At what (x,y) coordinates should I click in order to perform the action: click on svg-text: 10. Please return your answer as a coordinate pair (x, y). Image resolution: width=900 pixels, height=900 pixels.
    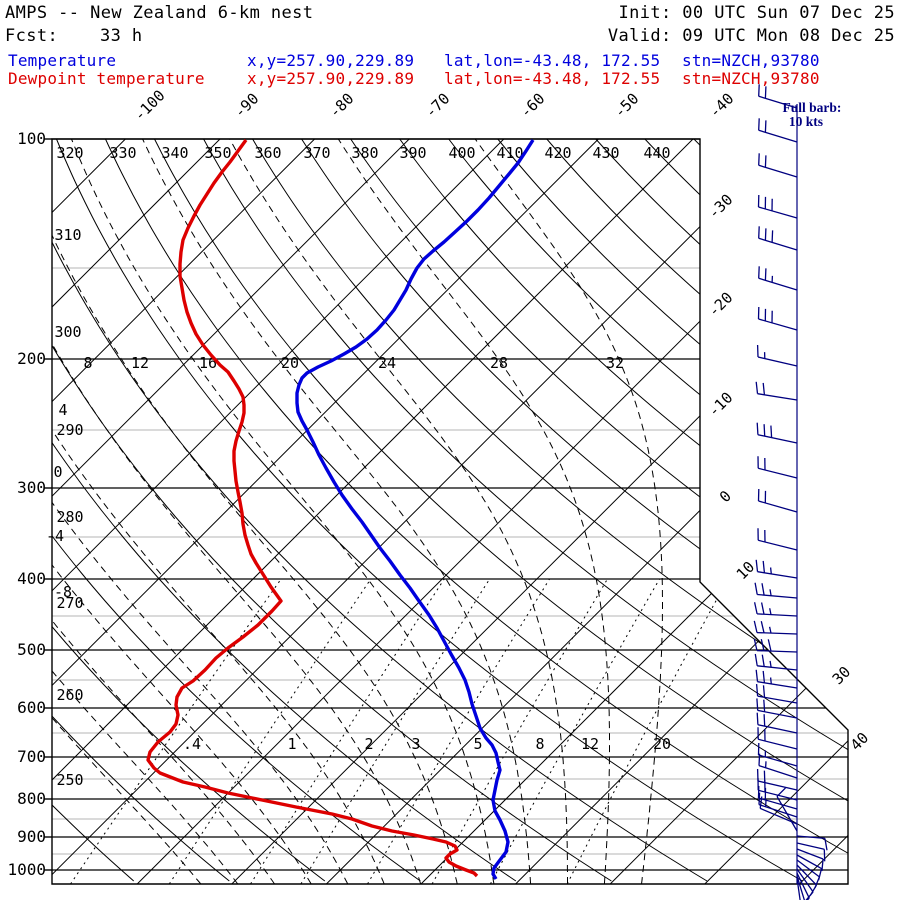
    Looking at the image, I should click on (746, 571).